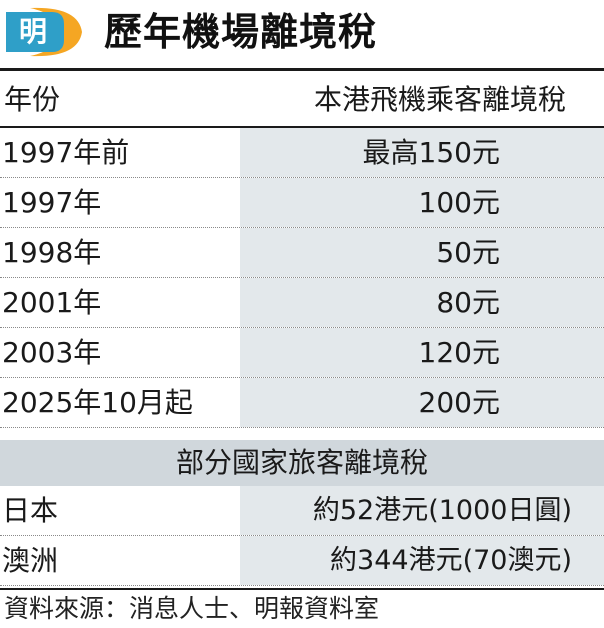 Image resolution: width=604 pixels, height=628 pixels. What do you see at coordinates (302, 100) in the screenshot?
I see `column-header: 年份 本港飛機乘客離境稅` at bounding box center [302, 100].